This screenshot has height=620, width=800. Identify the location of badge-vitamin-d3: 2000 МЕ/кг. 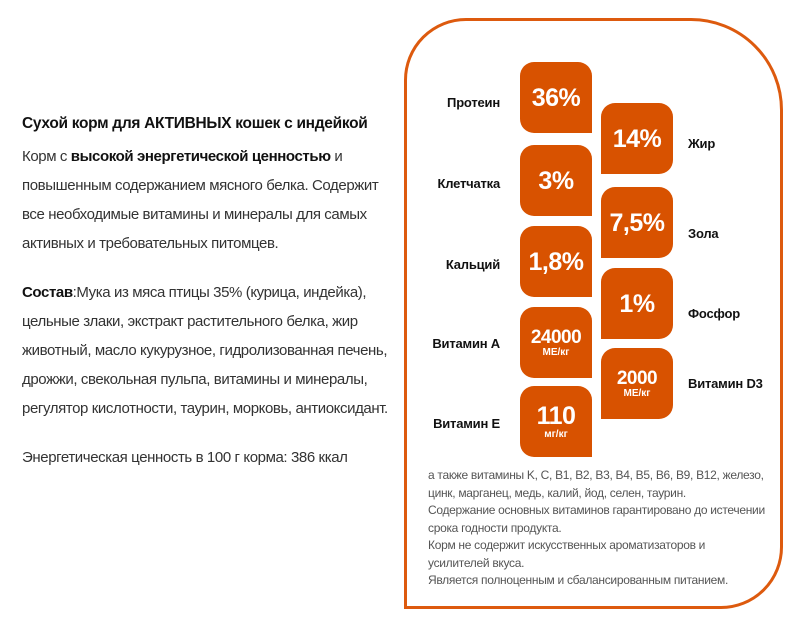
(637, 383).